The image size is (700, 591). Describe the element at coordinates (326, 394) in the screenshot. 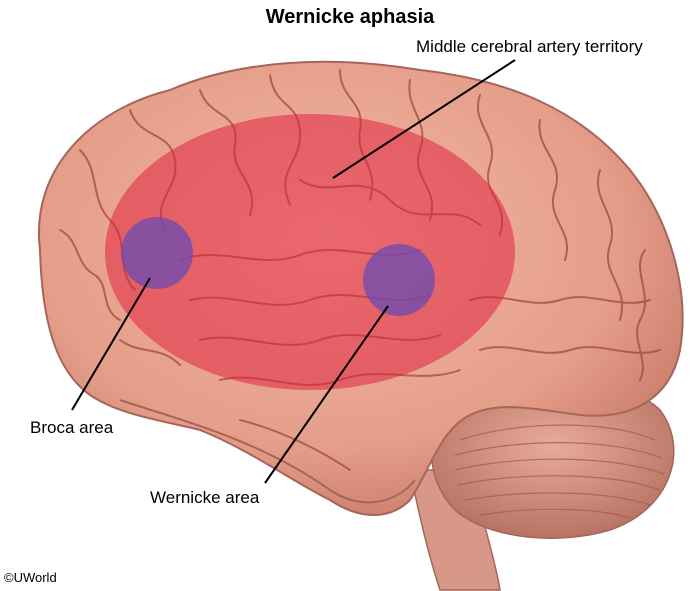

I see `wernicke-leader-line` at that location.